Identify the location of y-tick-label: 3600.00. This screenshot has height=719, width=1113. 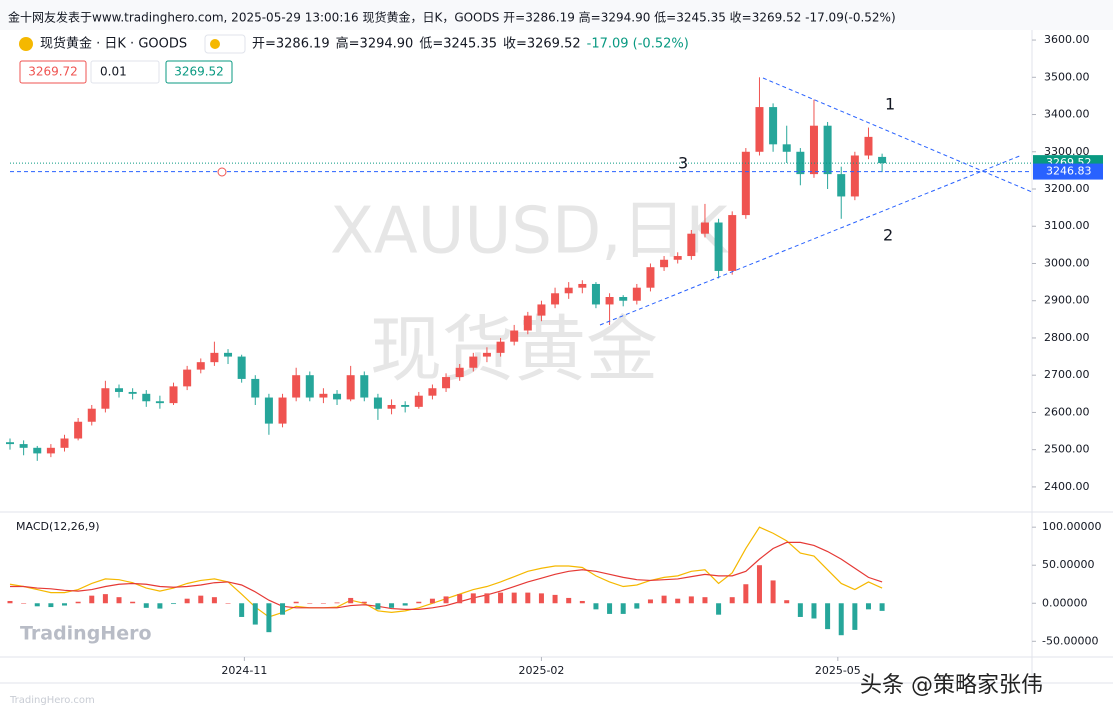
(1067, 39).